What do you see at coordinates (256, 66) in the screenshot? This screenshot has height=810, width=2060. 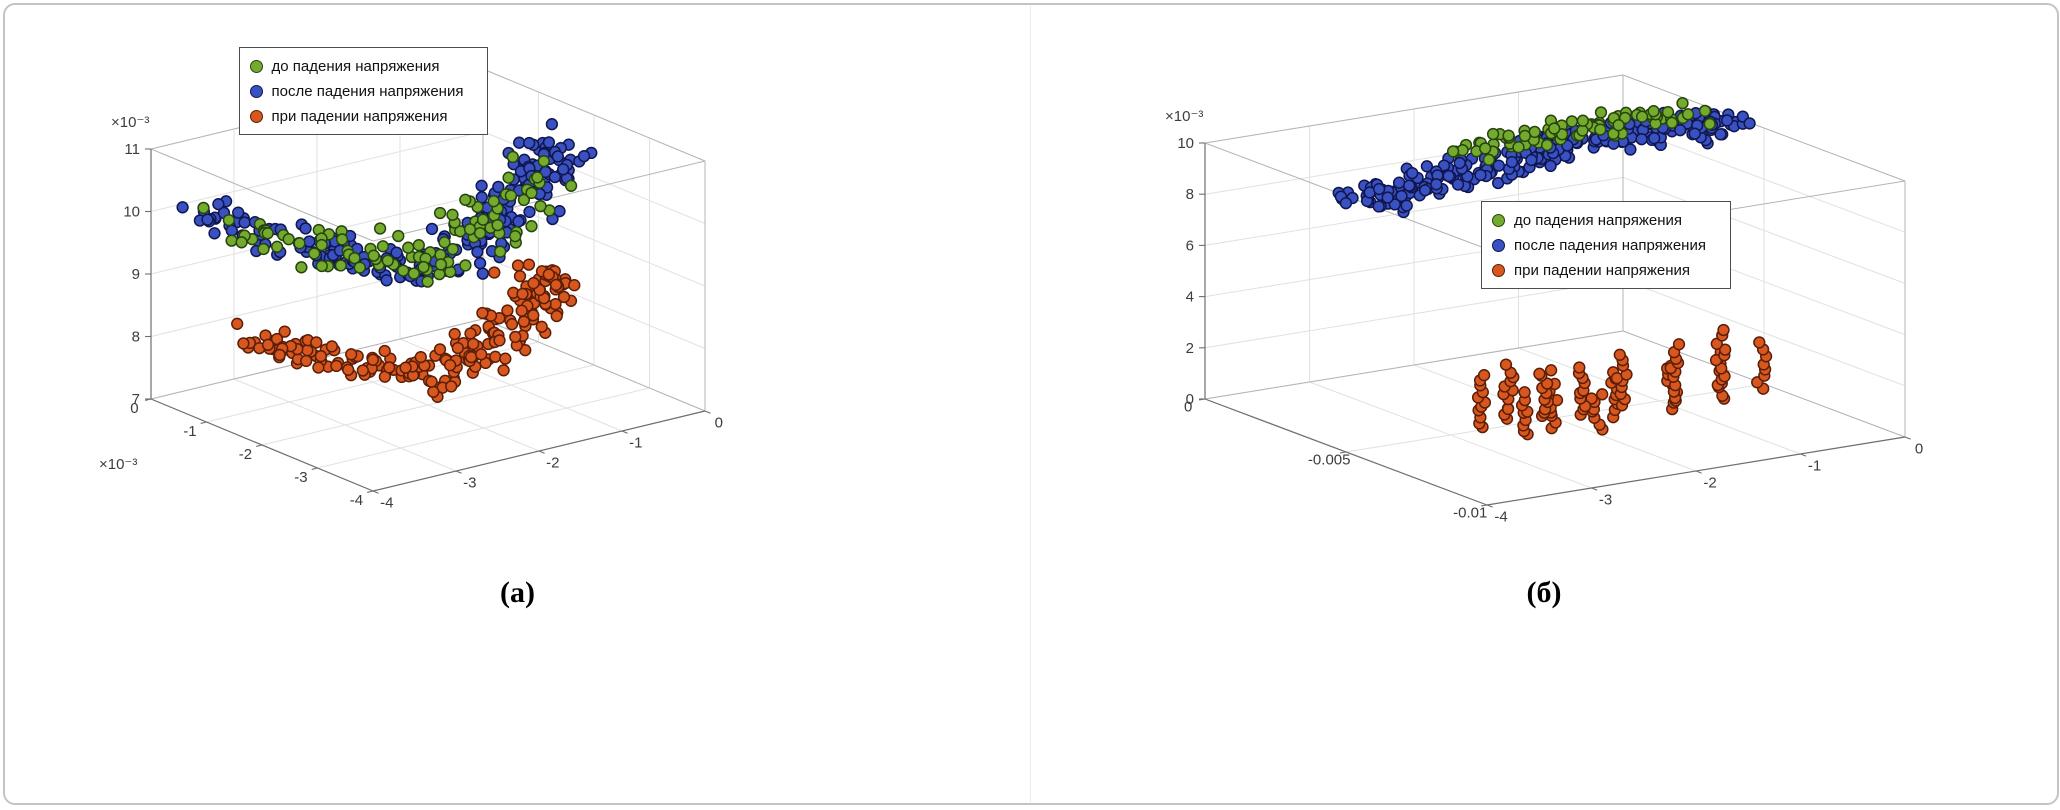 I see `legend-marker-green-icon` at bounding box center [256, 66].